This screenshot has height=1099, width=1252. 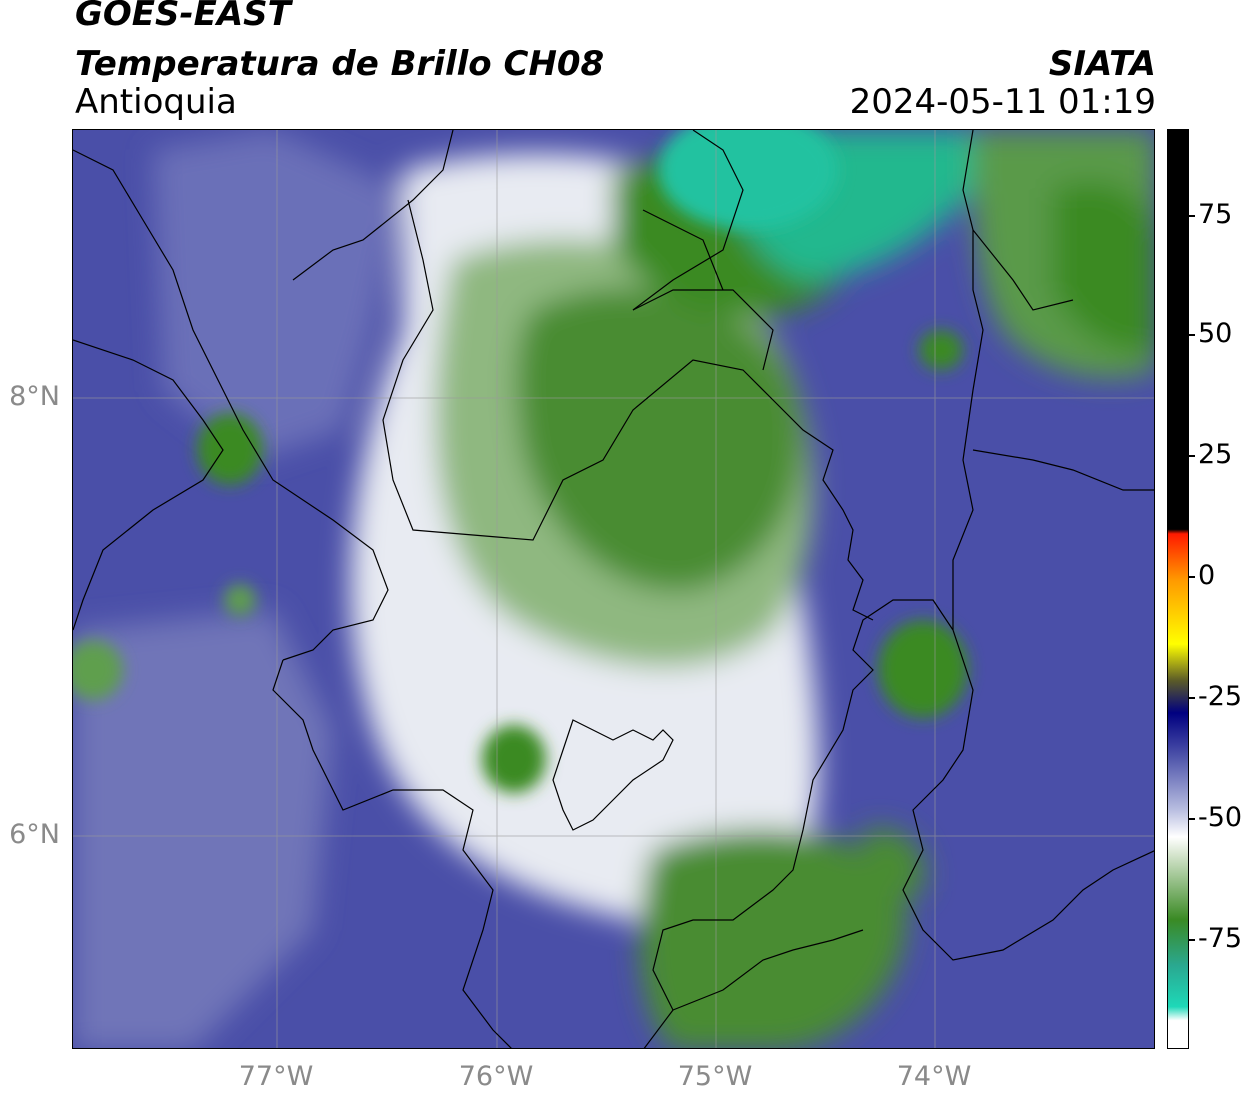 I want to click on lon-label-77w: 77°W, so click(x=276, y=1076).